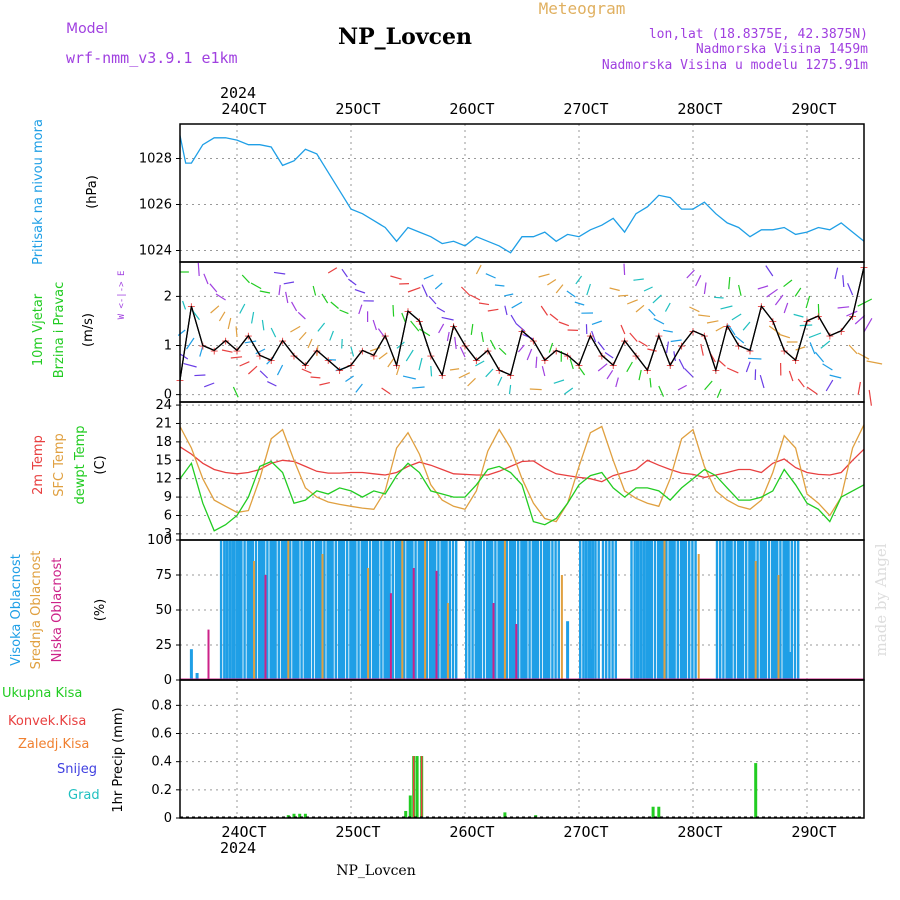 The image size is (900, 900). I want to click on series-line-pritisak-na-nivou-mora, so click(522, 194).